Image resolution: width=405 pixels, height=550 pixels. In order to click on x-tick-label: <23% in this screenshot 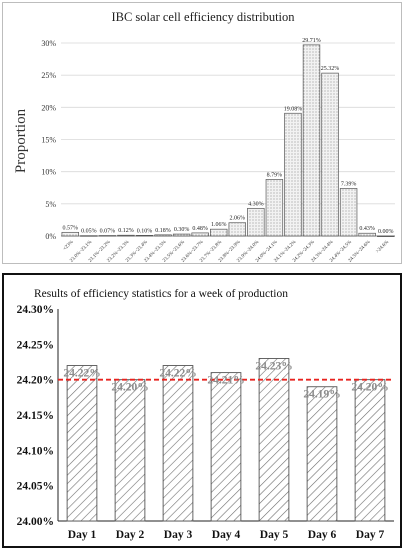, I will do `click(69, 246)`.